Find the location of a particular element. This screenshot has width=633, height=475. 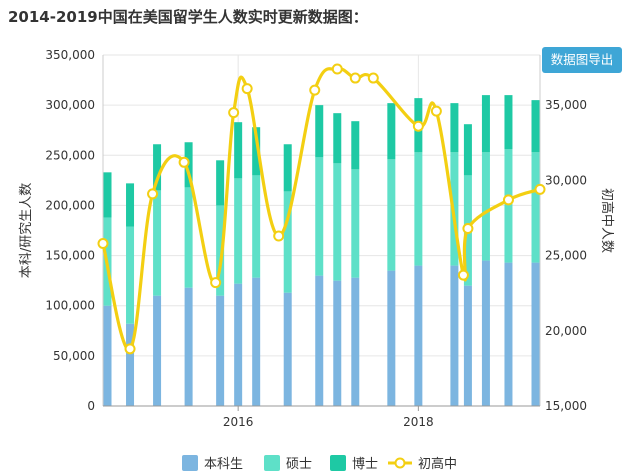

legend-undergrad: 本科生 is located at coordinates (212, 463).